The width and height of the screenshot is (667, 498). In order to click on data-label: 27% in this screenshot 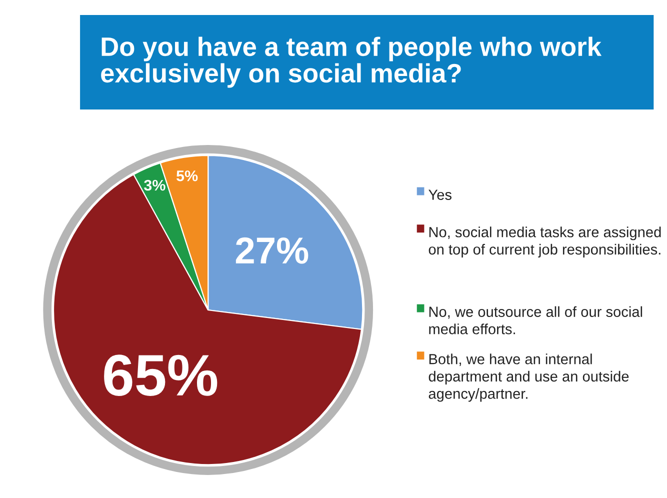, I will do `click(272, 250)`.